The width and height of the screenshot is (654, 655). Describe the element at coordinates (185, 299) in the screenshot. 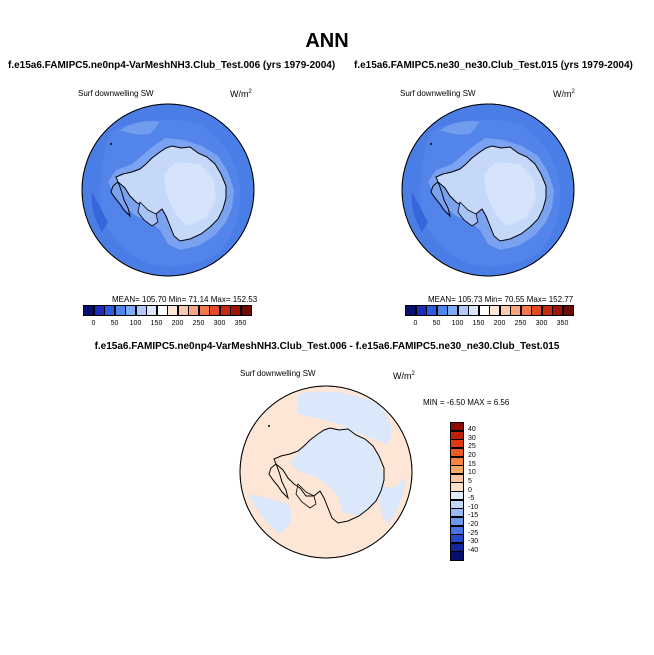

I see `panel-1-stats: MEAN= 105.70 Min= 71.14 Max= 152.53` at that location.